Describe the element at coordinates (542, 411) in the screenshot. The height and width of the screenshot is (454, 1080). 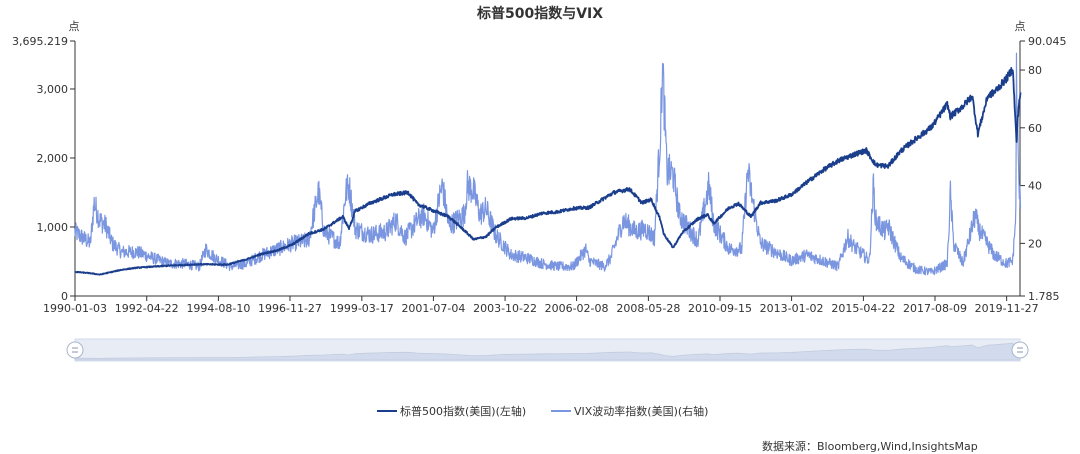
I see `legend: 标普500指数(美国)(左轴) VIX波动率指数(美国)(右轴)` at that location.